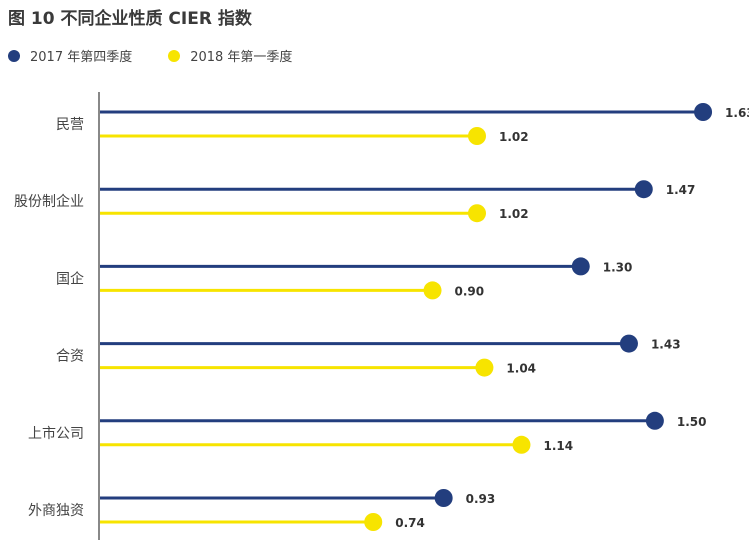  I want to click on legend-marker-2017, so click(14, 55).